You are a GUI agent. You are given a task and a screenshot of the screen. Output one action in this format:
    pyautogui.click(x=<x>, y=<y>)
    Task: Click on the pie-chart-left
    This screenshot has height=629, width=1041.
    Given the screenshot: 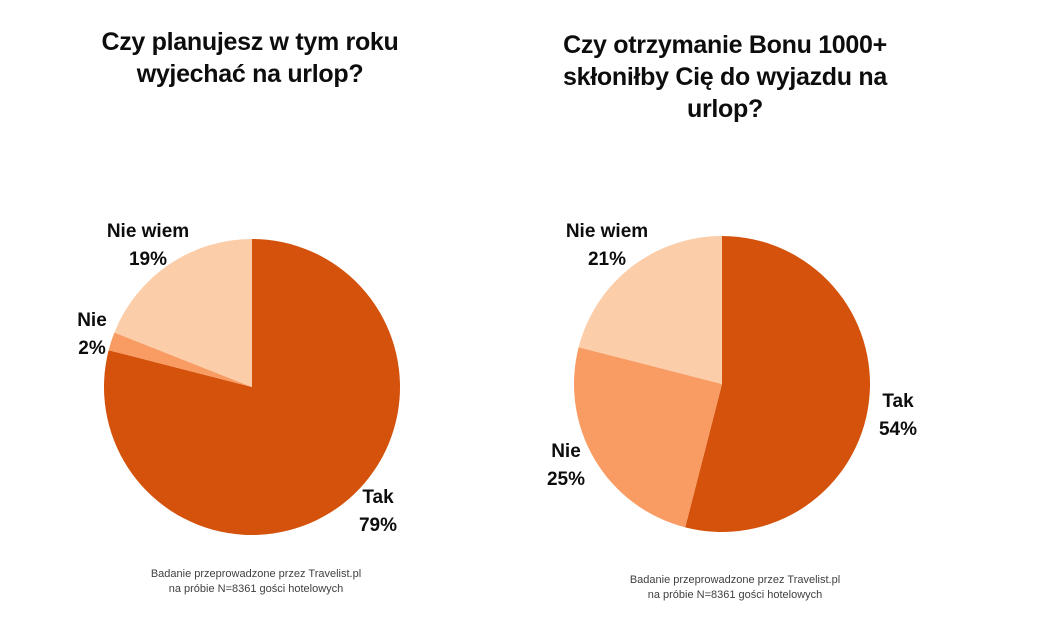 What is the action you would take?
    pyautogui.click(x=252, y=387)
    